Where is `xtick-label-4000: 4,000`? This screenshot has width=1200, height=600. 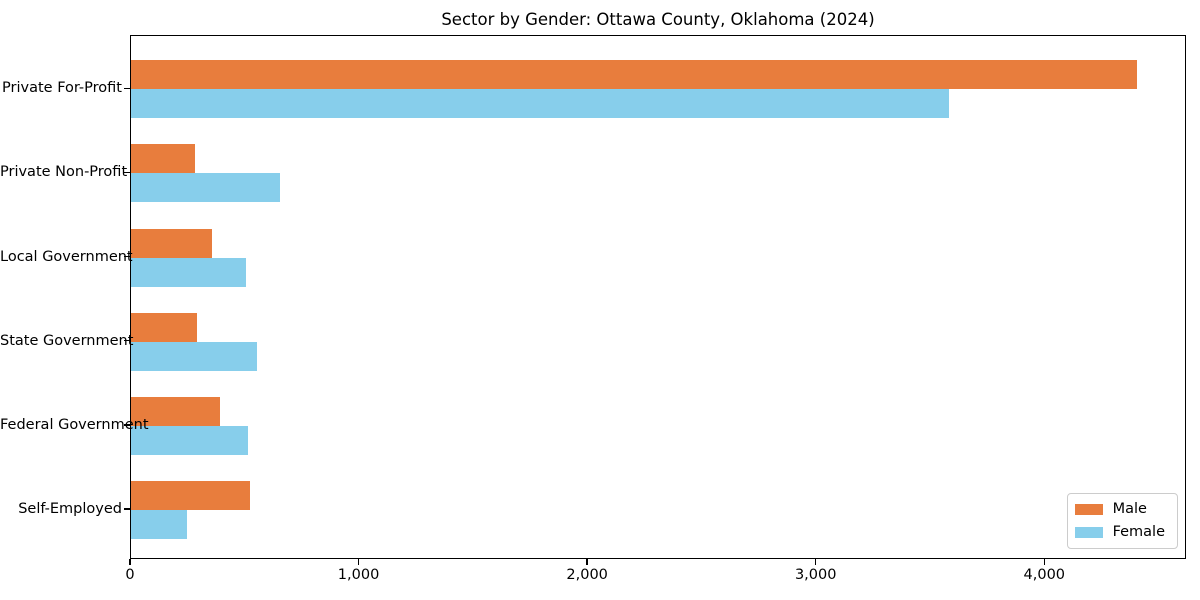 xtick-label-4000: 4,000 is located at coordinates (1044, 575).